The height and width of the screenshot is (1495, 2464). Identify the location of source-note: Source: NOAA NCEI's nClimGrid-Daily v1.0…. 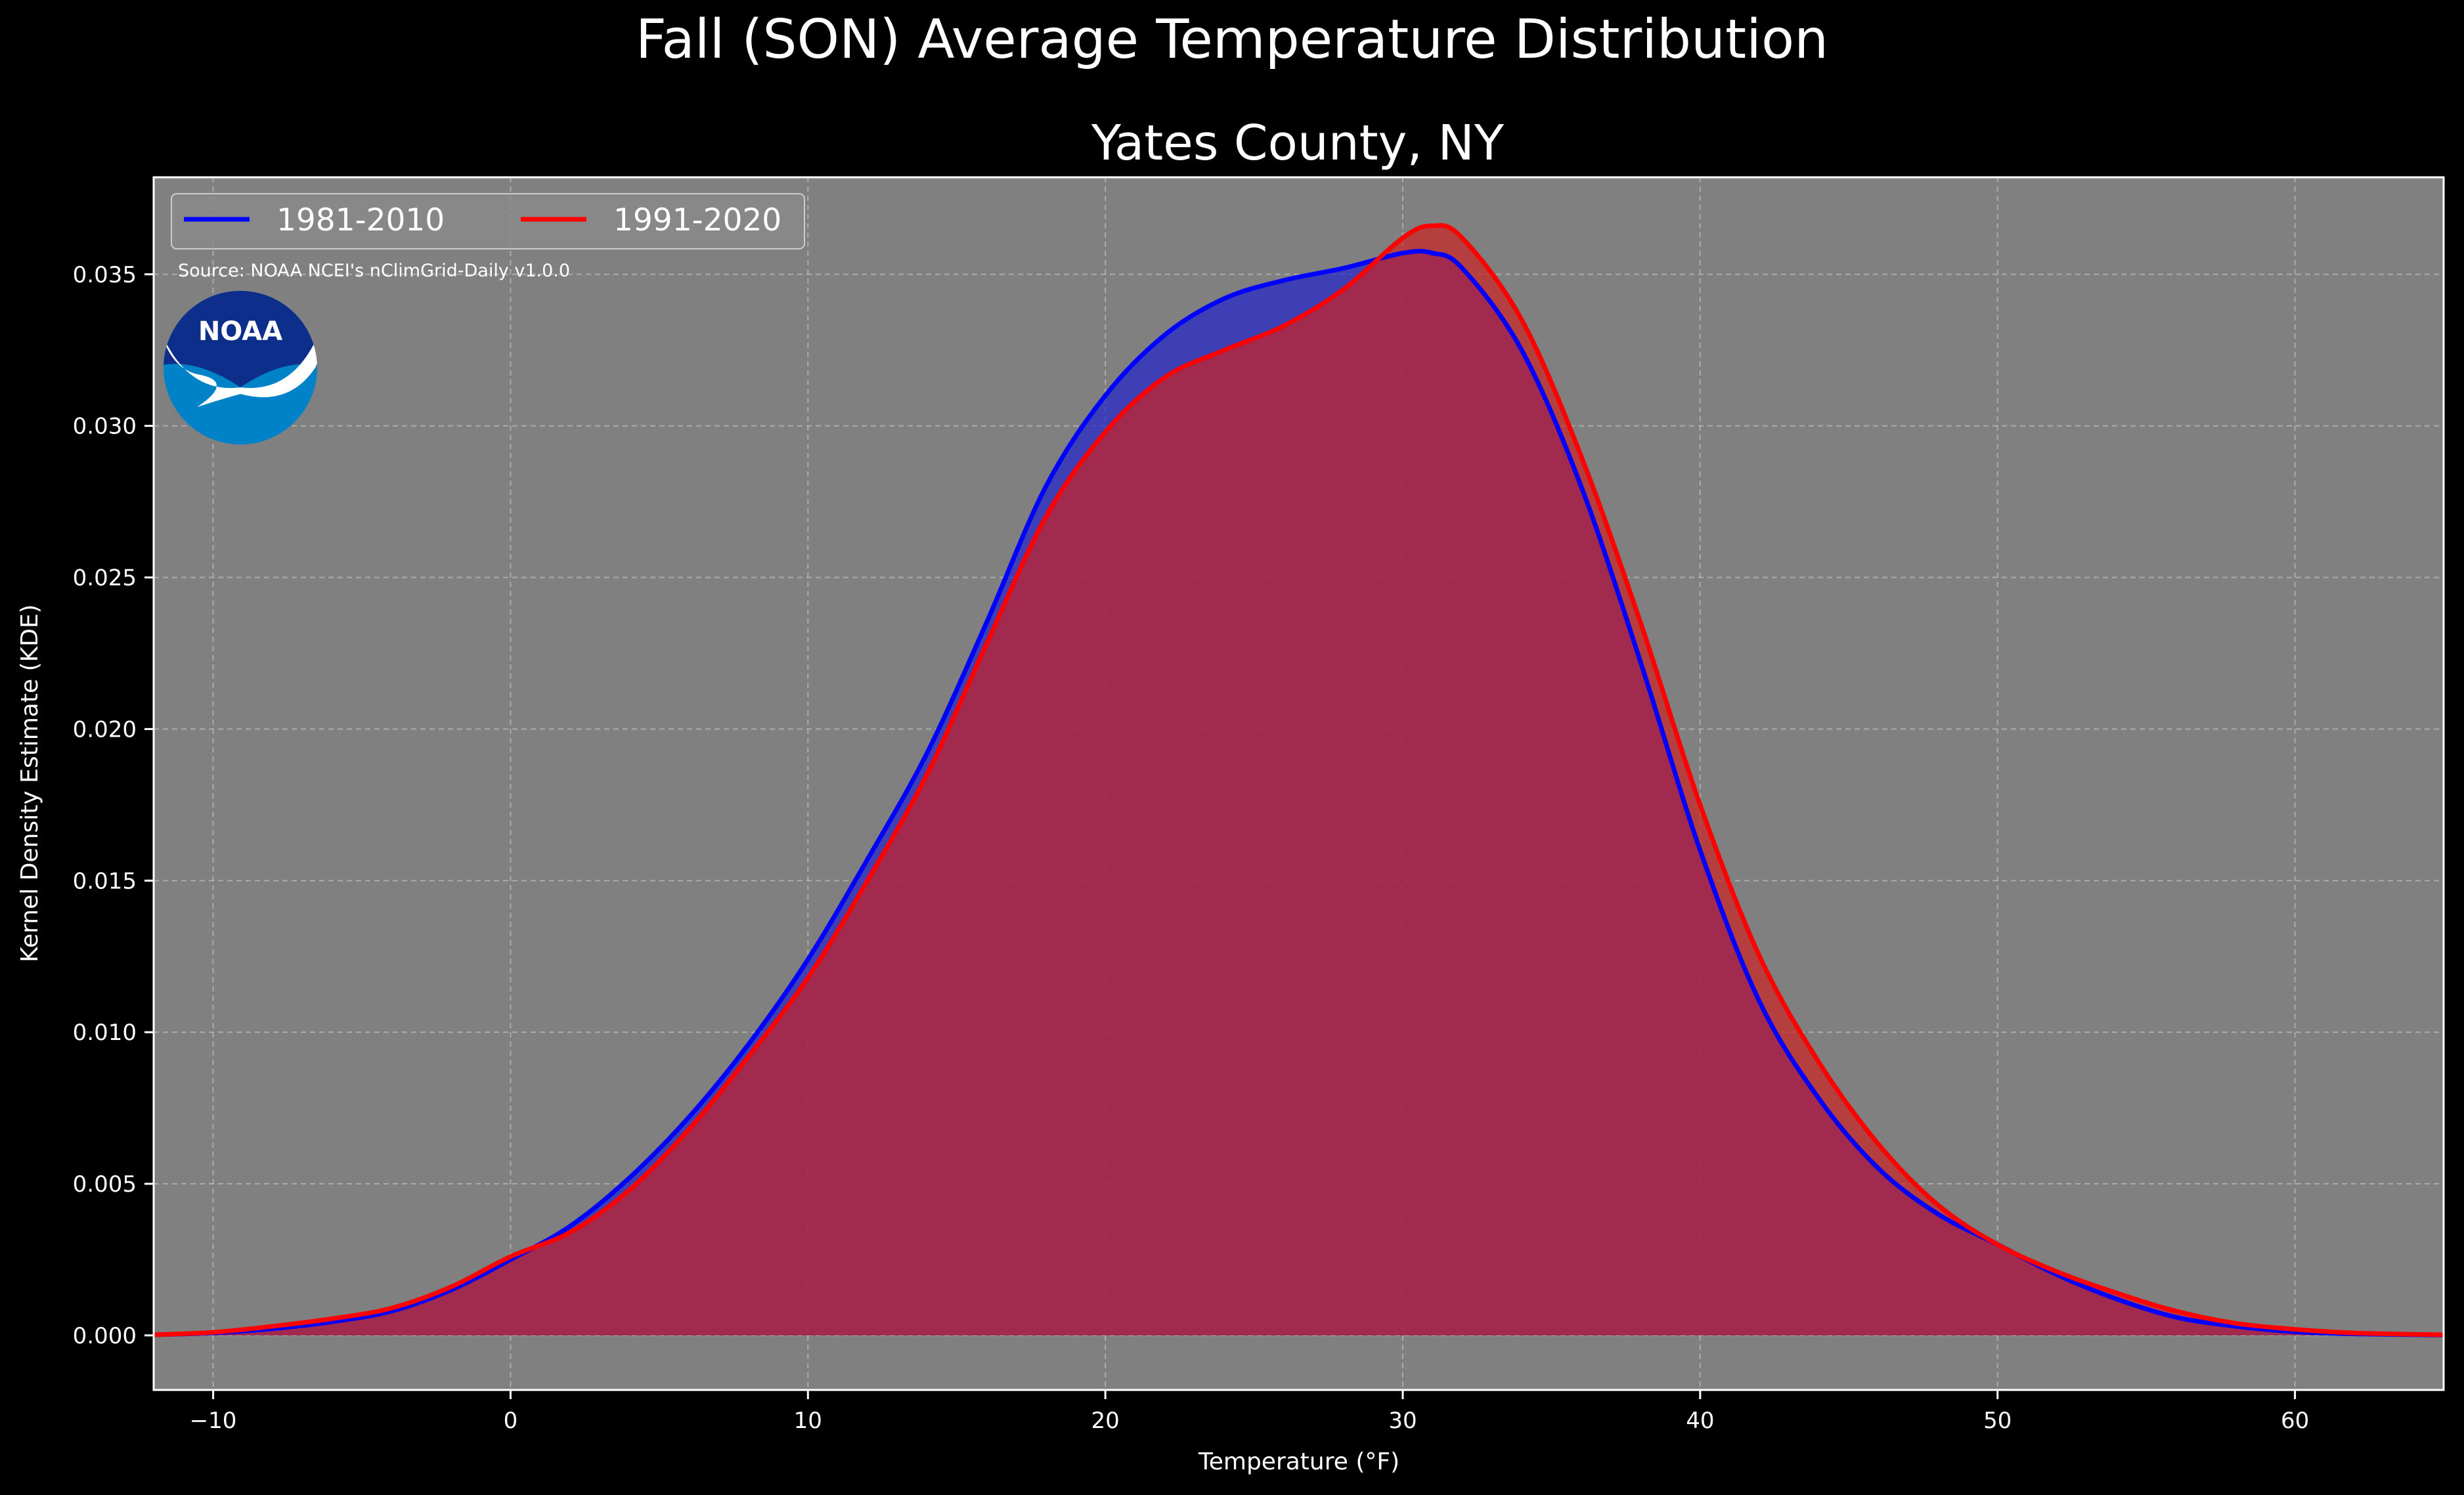
(374, 271).